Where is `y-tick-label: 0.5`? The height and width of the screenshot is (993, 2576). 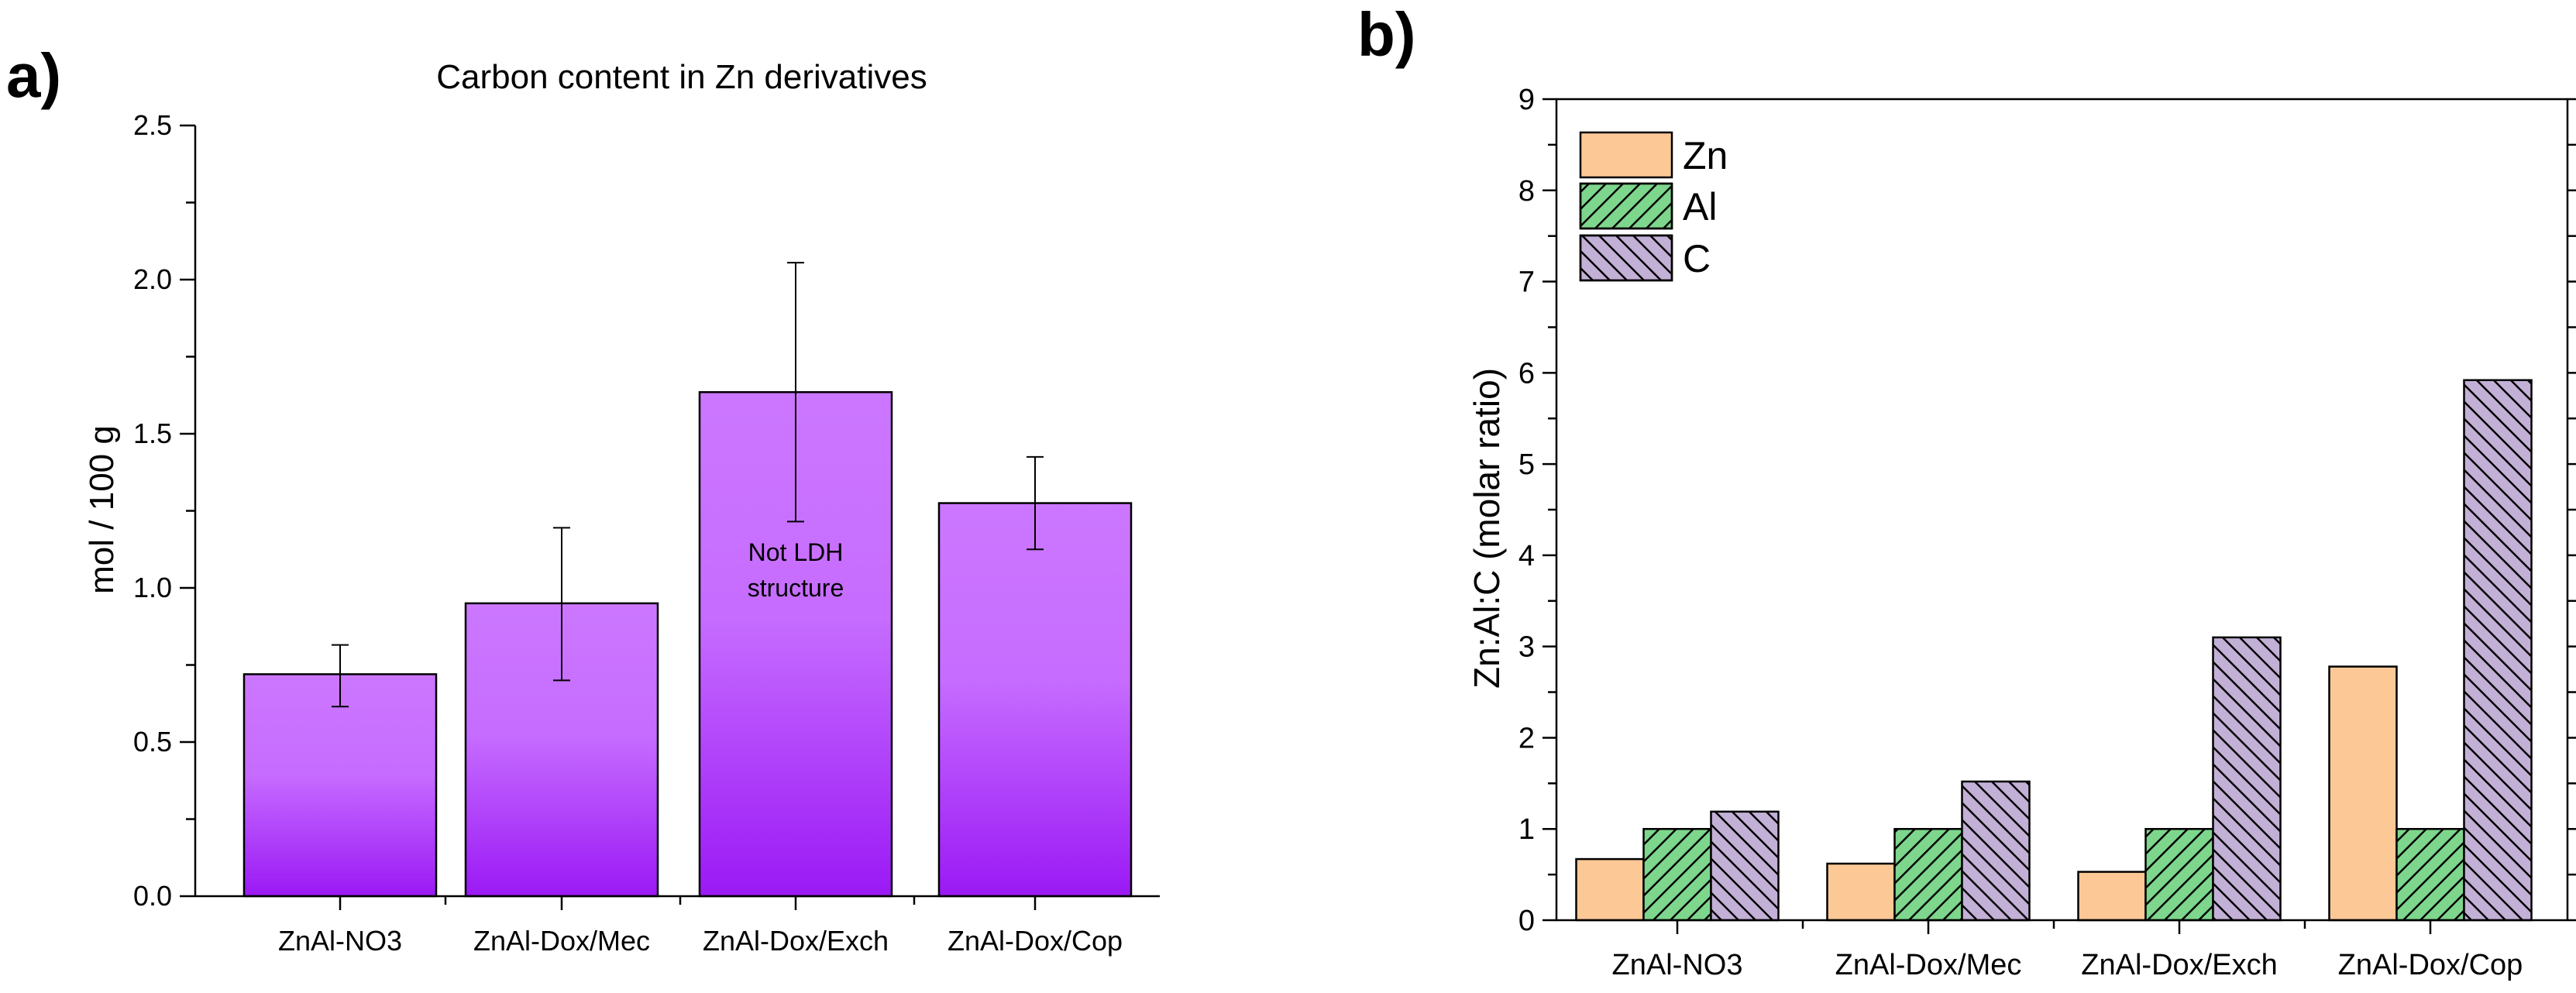
y-tick-label: 0.5 is located at coordinates (152, 742).